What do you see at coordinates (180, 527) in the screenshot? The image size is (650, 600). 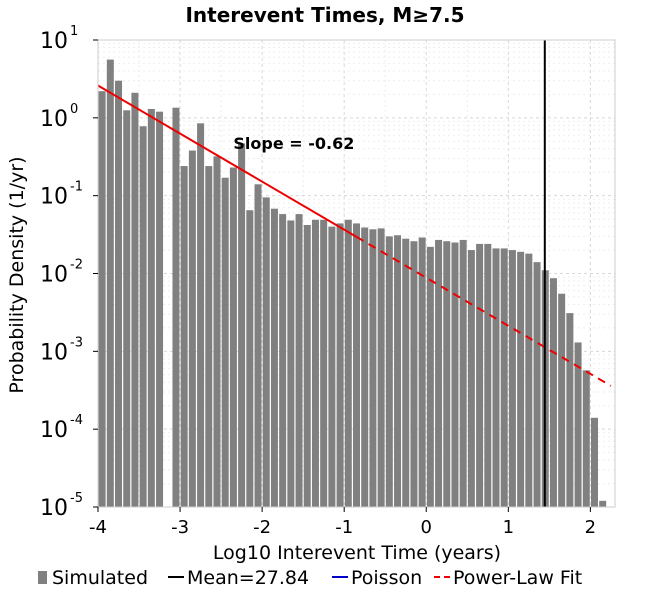 I see `x-tick-label: -3` at bounding box center [180, 527].